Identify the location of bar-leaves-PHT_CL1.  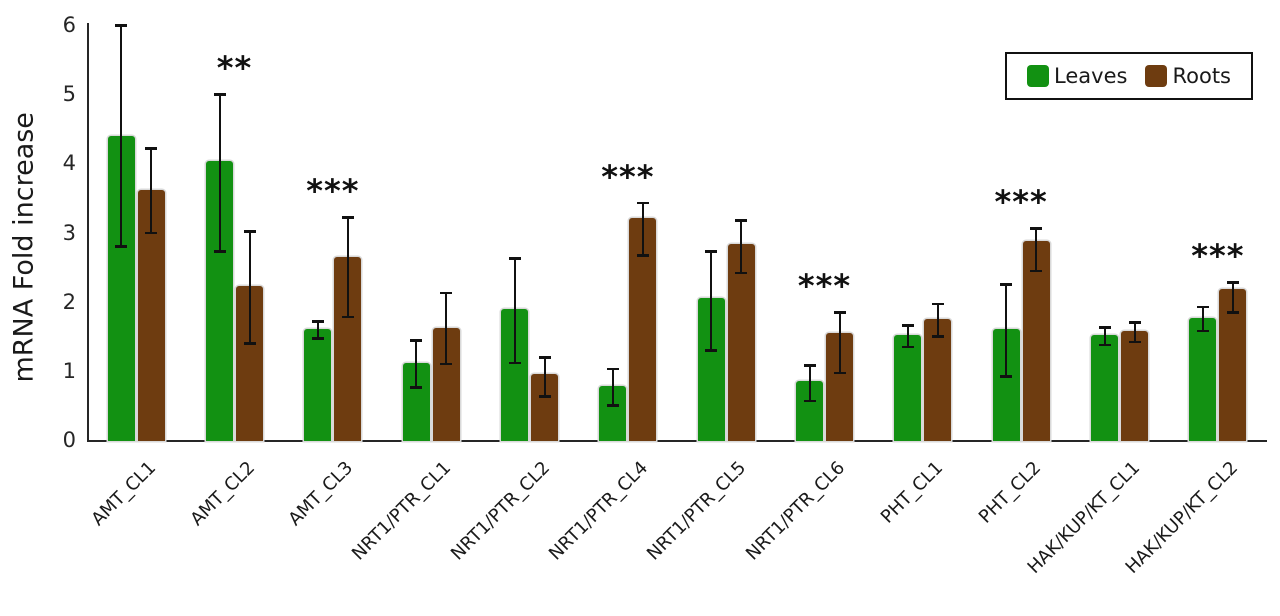
(908, 387).